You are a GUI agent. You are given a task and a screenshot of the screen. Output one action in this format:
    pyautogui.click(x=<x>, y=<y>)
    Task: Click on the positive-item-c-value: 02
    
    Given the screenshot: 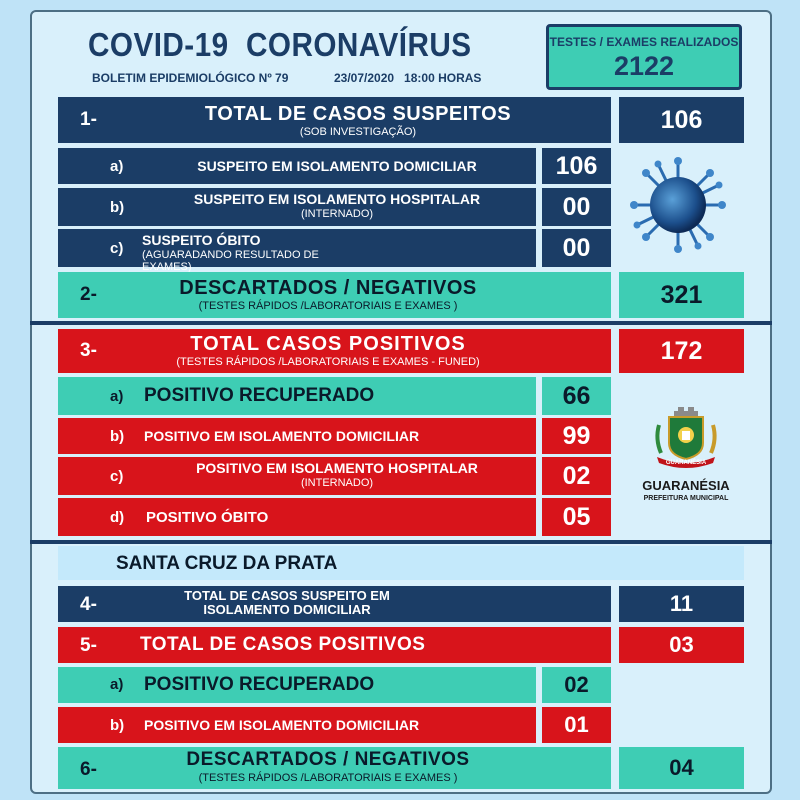 What is the action you would take?
    pyautogui.click(x=576, y=476)
    